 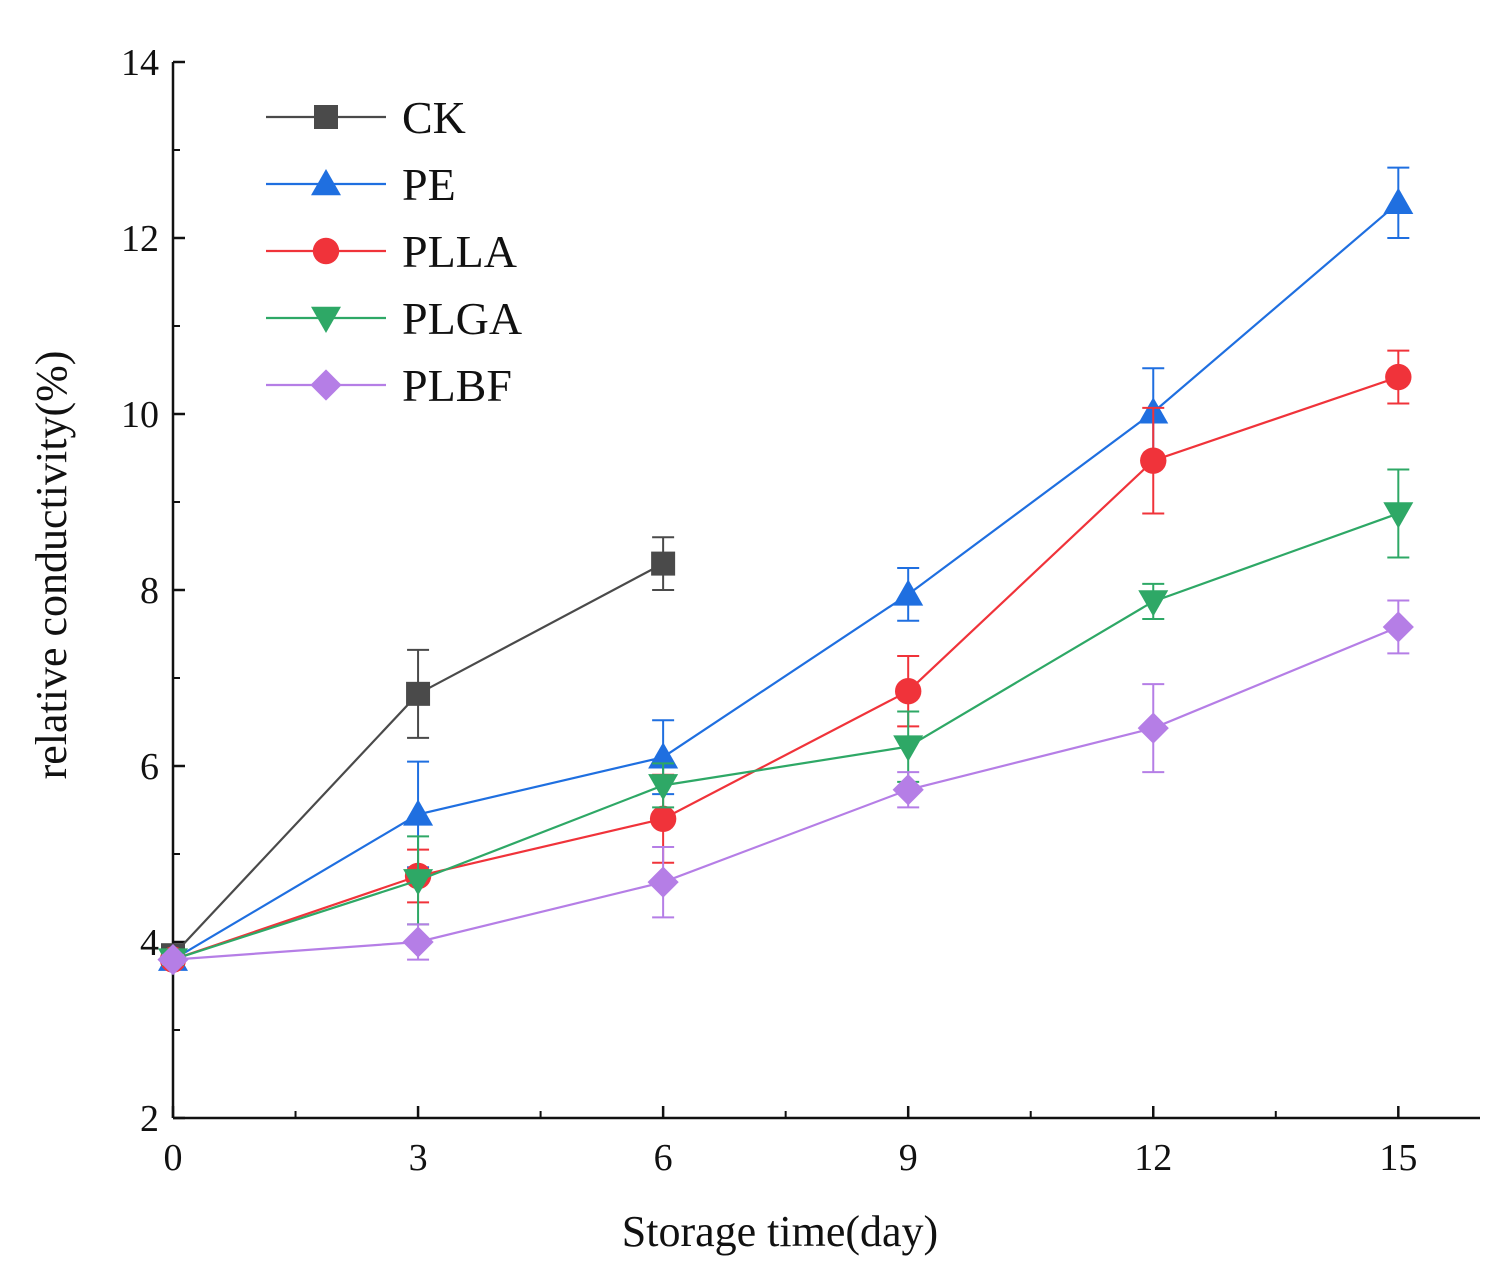 What do you see at coordinates (140, 63) in the screenshot?
I see `y-tick-label: 14` at bounding box center [140, 63].